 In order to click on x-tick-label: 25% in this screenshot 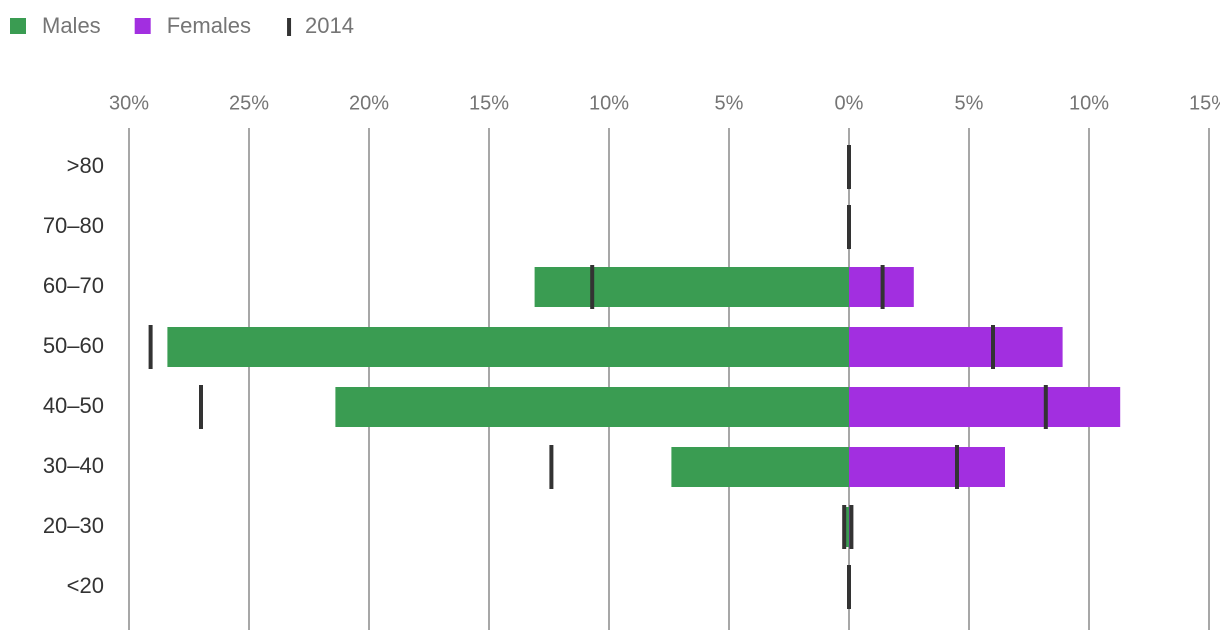, I will do `click(249, 103)`.